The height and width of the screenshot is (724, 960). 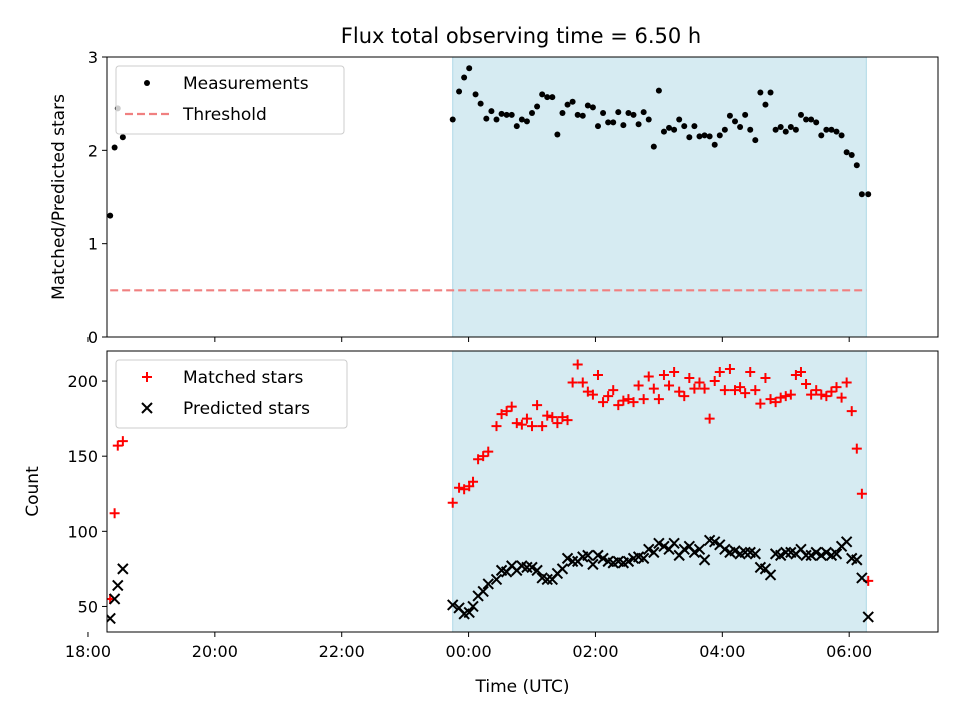 What do you see at coordinates (33, 491) in the screenshot?
I see `y-axis-label: Count` at bounding box center [33, 491].